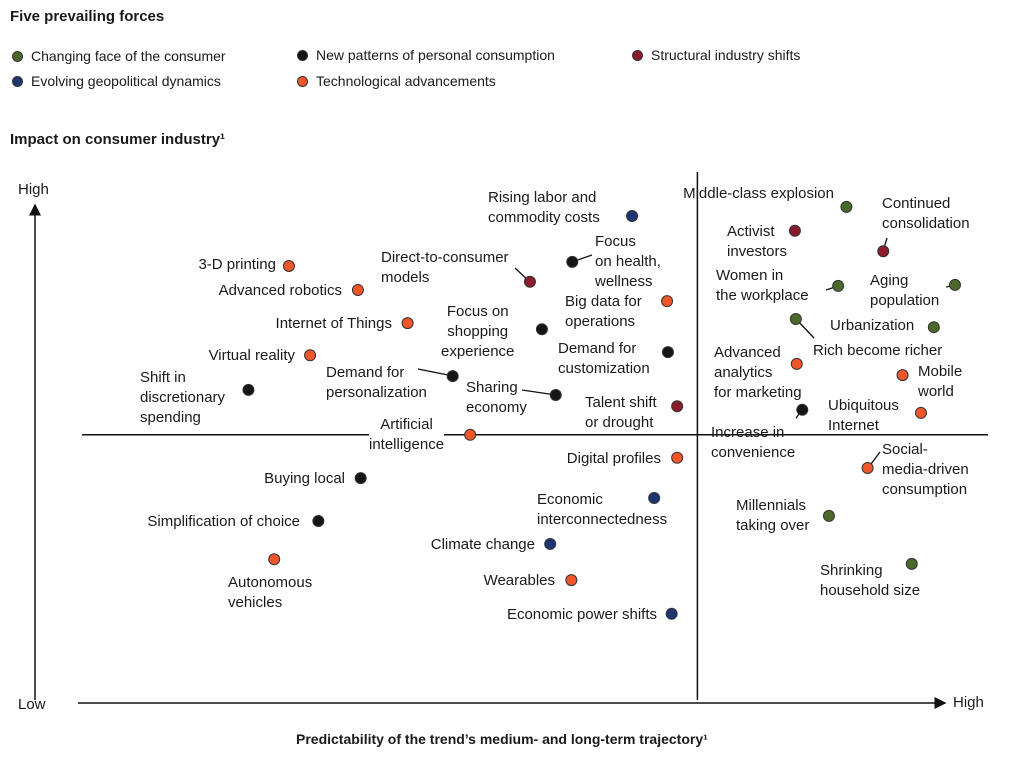 The height and width of the screenshot is (770, 1023). I want to click on data-label: Social- media-driven consumption, so click(925, 469).